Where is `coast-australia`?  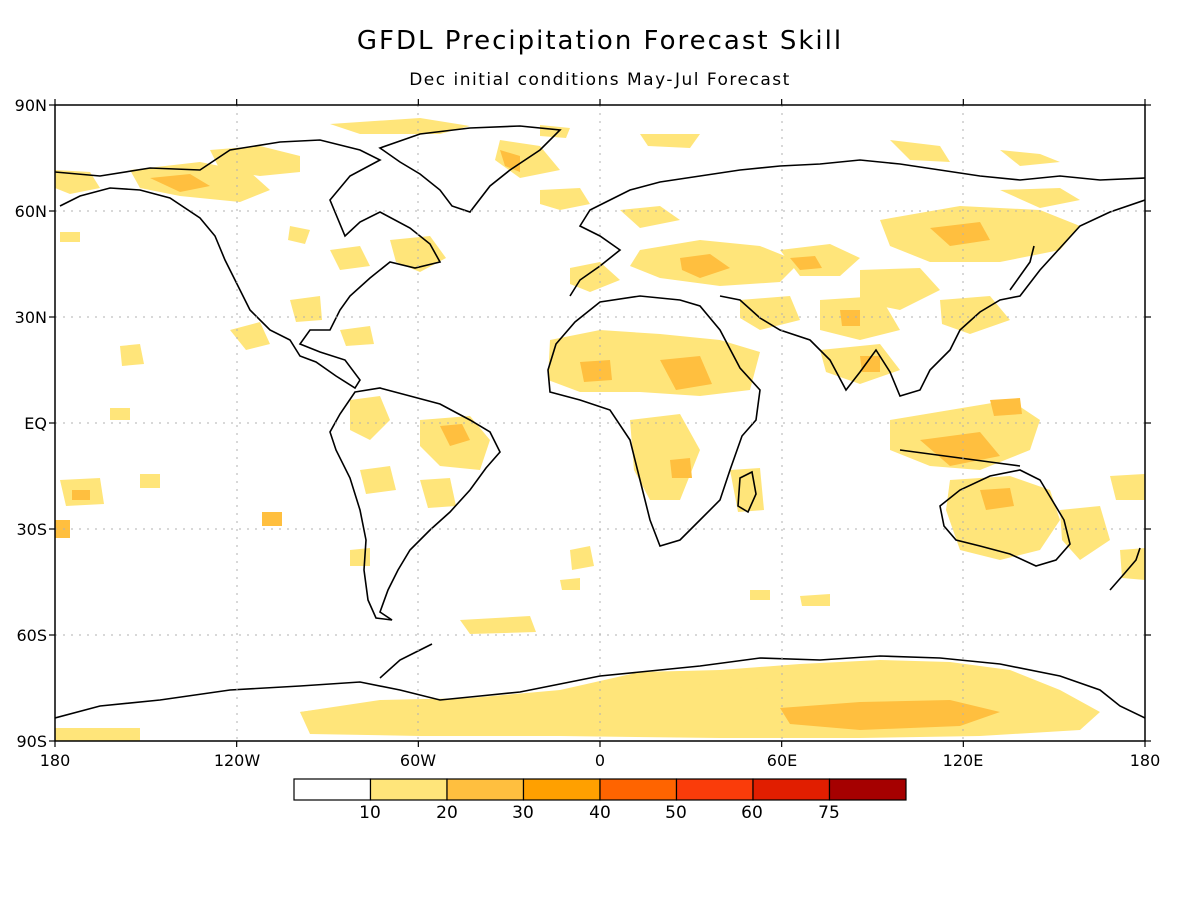
coast-australia is located at coordinates (1005, 518).